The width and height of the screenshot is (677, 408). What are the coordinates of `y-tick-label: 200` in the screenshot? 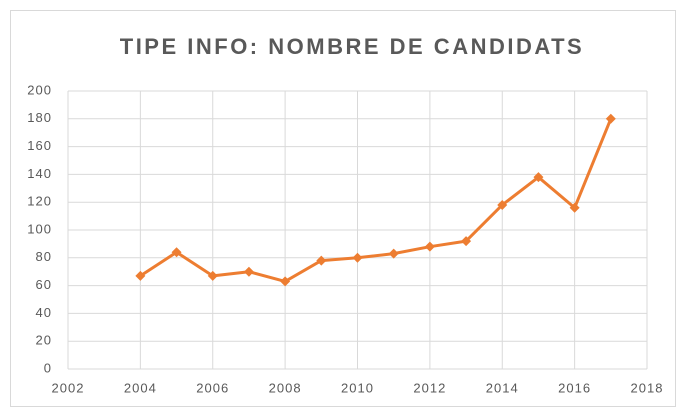 It's located at (39, 89).